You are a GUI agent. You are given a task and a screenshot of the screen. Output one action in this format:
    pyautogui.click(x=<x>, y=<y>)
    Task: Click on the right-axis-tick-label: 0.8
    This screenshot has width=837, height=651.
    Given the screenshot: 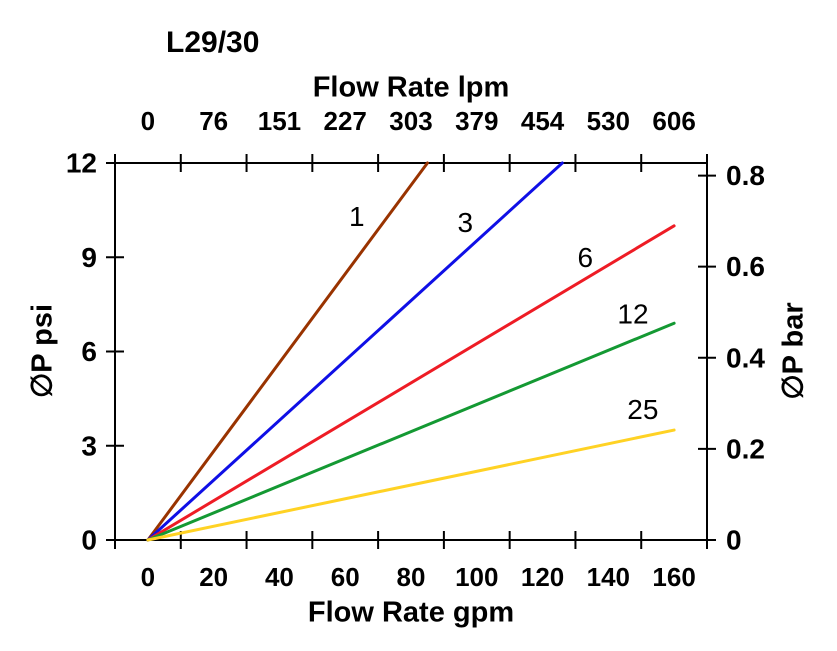 What is the action you would take?
    pyautogui.click(x=745, y=175)
    